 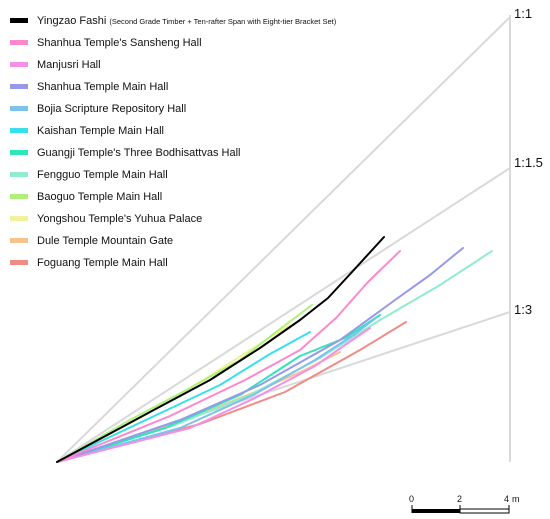 What do you see at coordinates (516, 499) in the screenshot?
I see `scale-label-unit: m` at bounding box center [516, 499].